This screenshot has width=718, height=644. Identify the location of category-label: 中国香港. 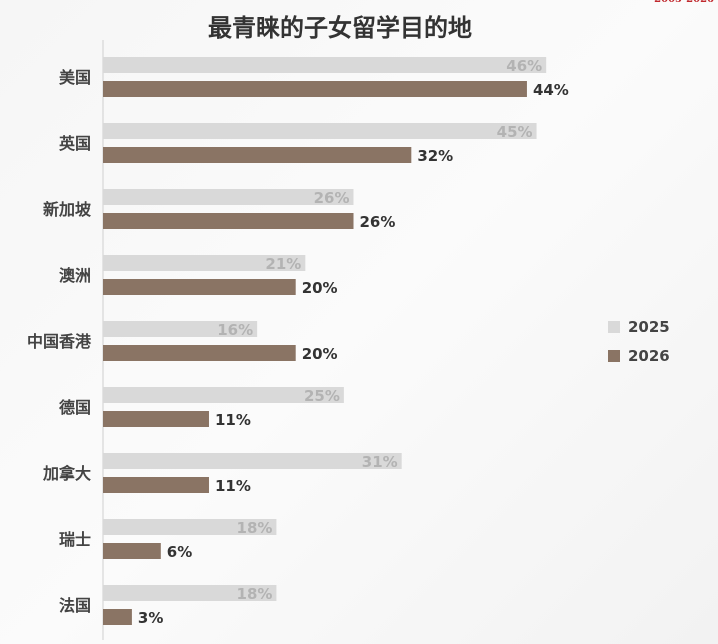
(59, 341).